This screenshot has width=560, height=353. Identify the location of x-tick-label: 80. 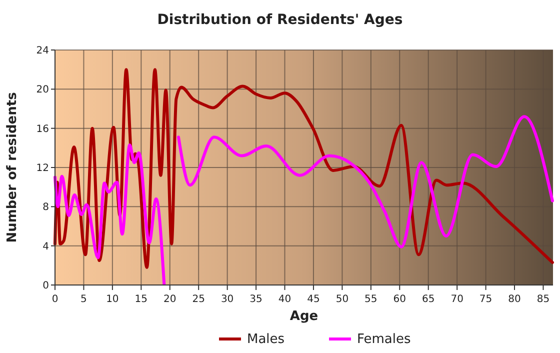
(514, 299).